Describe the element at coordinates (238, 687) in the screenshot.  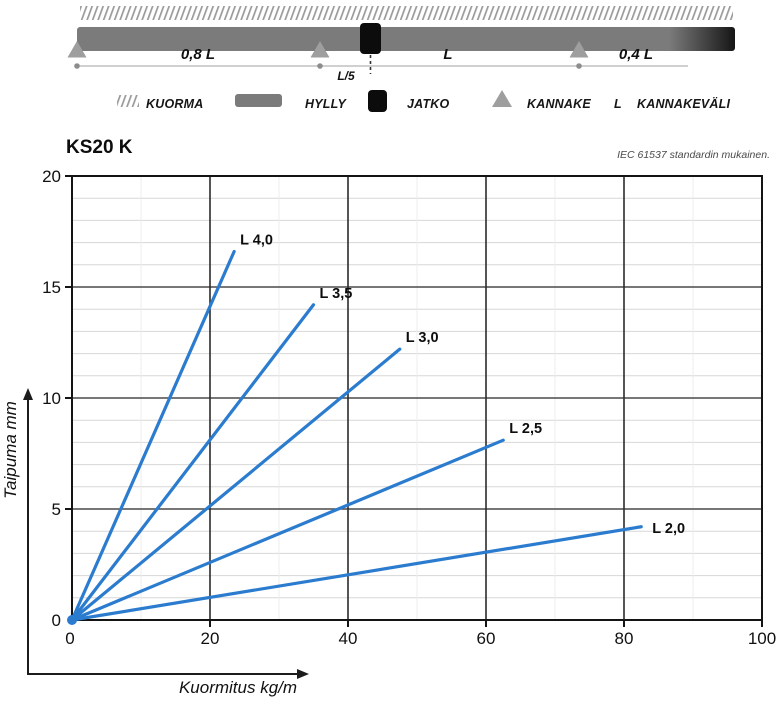
I see `x-axis-title: Kuormitus kg/m` at that location.